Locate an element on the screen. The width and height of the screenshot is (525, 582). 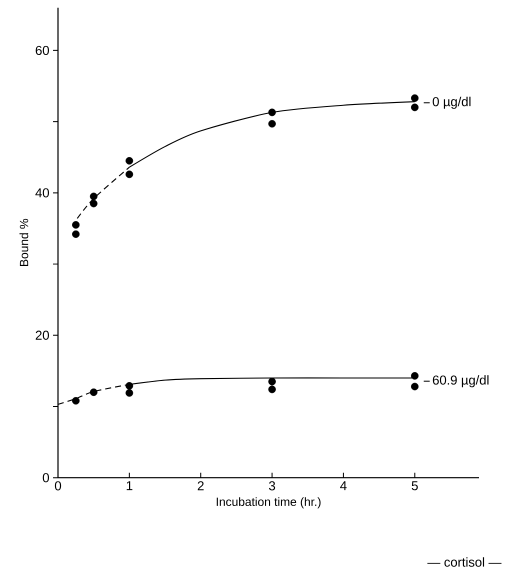
x-tick-label: 2 is located at coordinates (201, 485).